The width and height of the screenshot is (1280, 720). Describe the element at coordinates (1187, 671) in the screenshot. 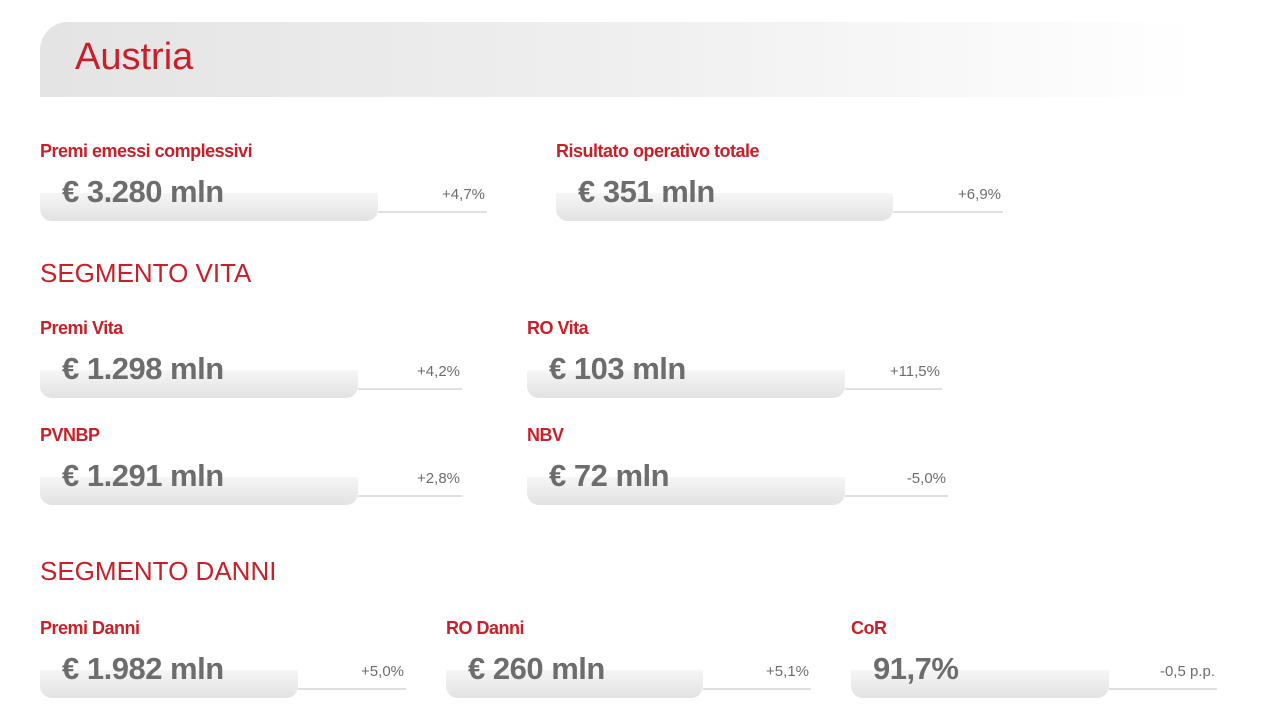

I see `metric-change: -0,5 p.p.` at that location.